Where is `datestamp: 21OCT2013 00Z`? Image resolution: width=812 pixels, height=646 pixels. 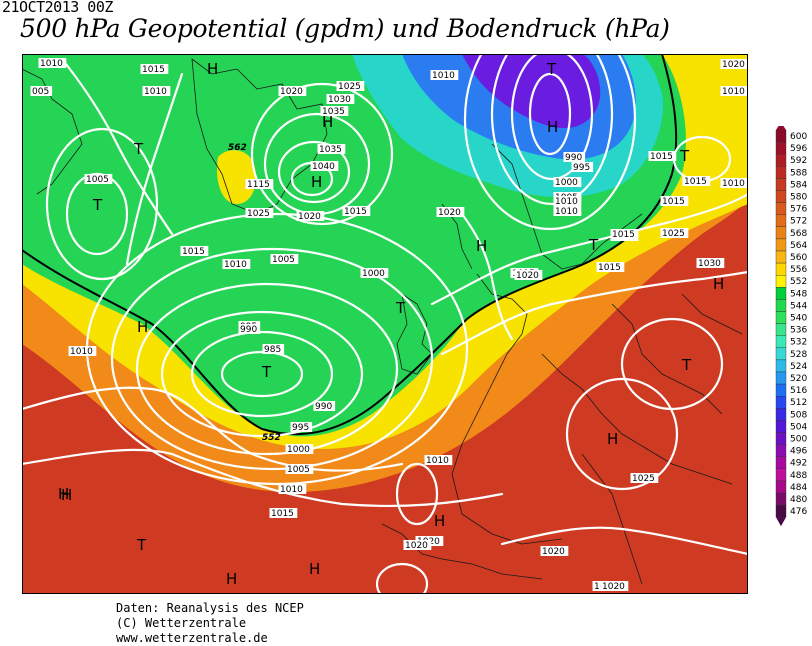
datestamp: 21OCT2013 00Z is located at coordinates (57, 8).